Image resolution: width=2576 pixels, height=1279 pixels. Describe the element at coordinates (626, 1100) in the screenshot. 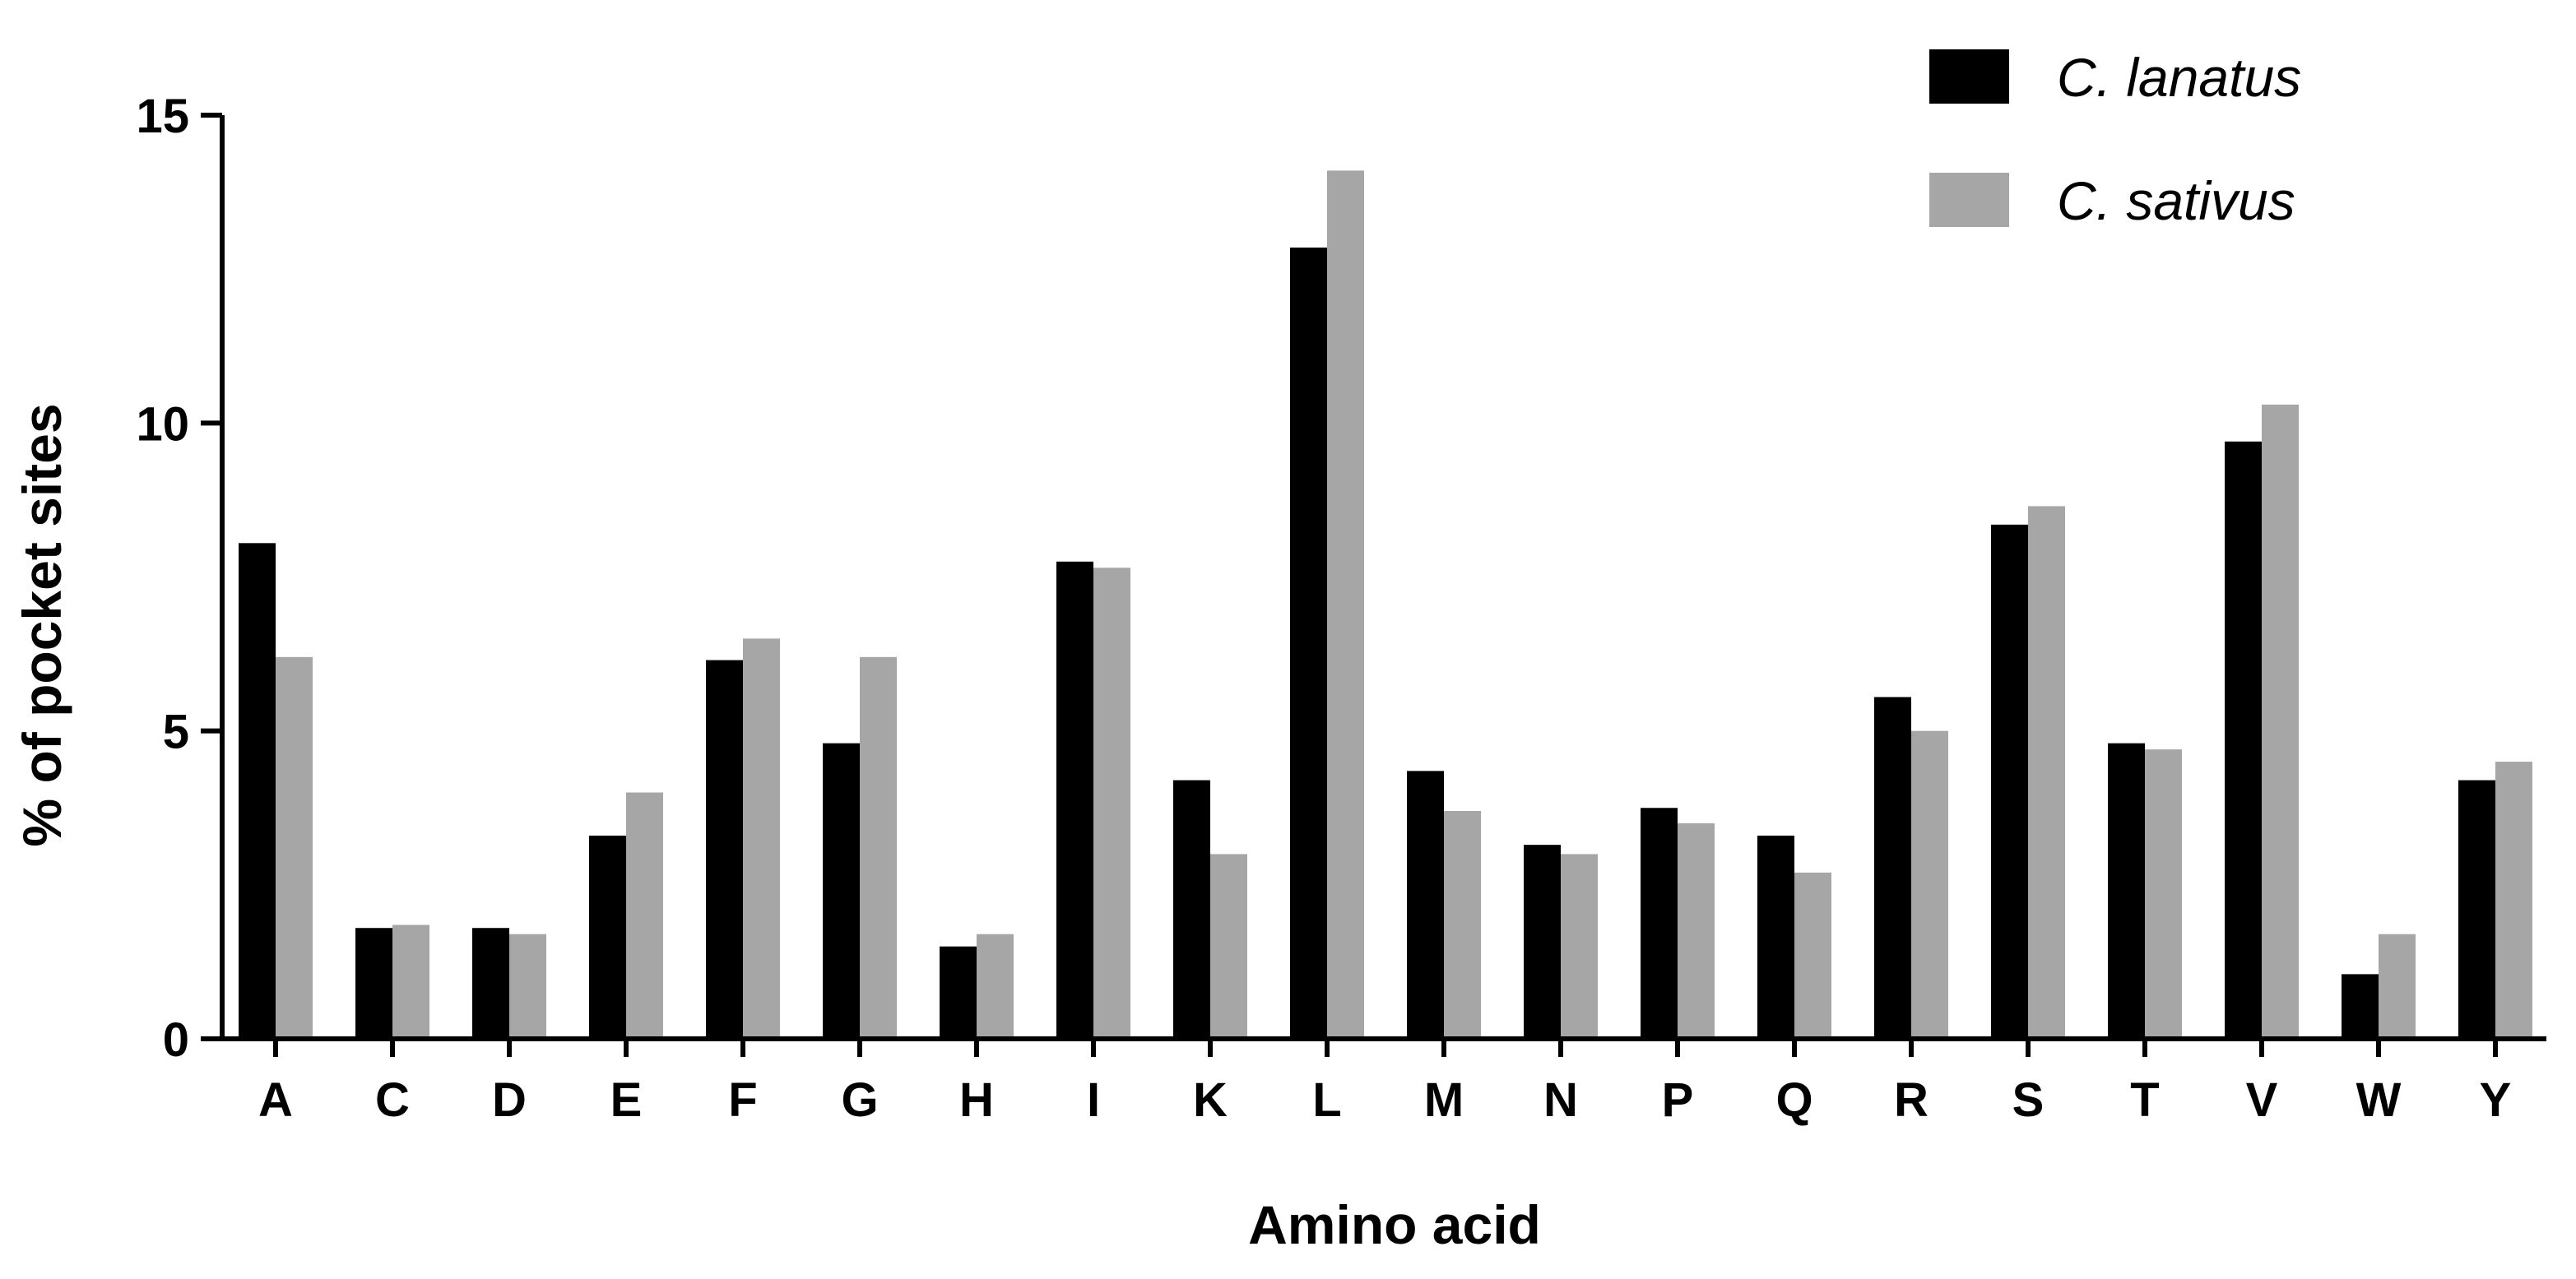

I see `x-tick-label: E` at that location.